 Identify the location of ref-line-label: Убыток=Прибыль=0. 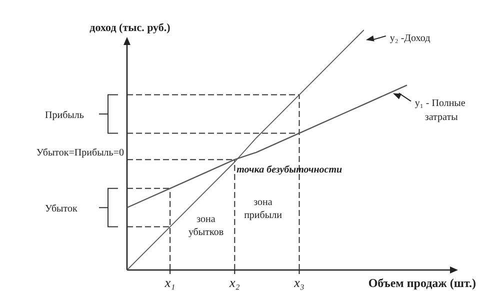
(80, 153).